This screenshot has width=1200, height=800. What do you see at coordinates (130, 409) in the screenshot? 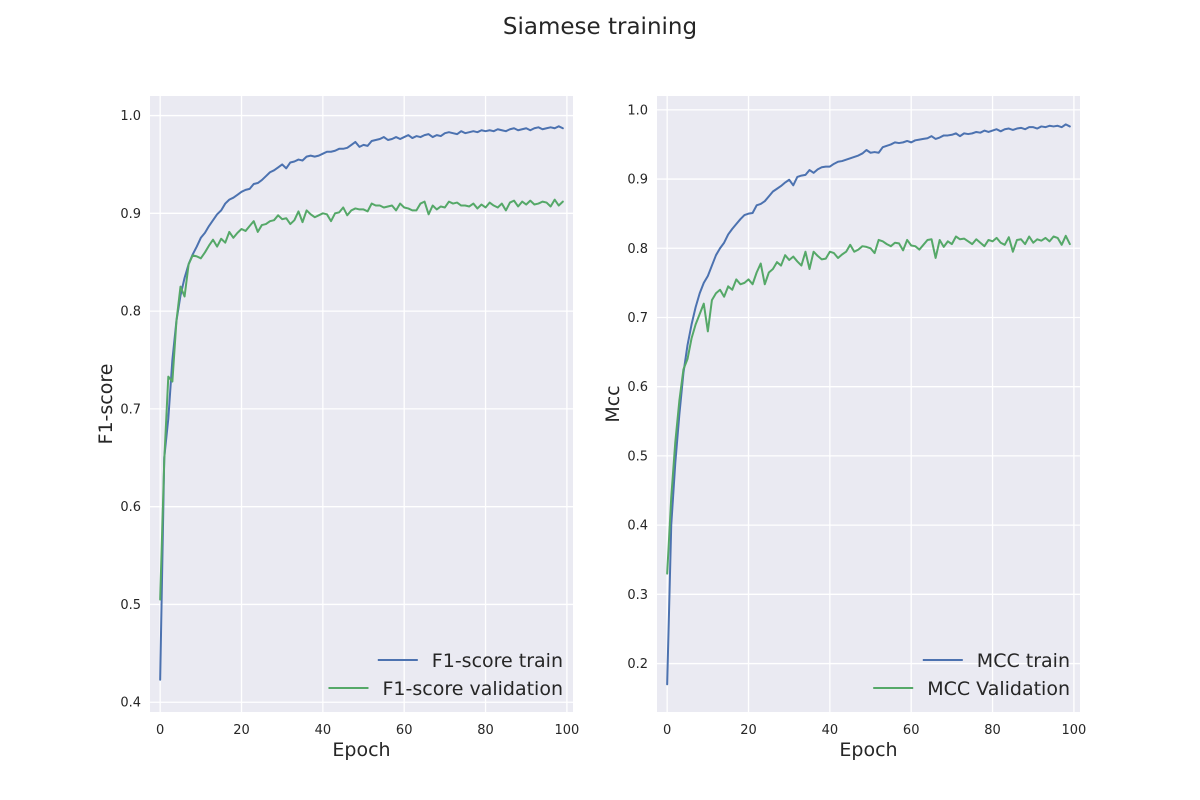
I see `f1-y-tick-label: 0.7` at bounding box center [130, 409].